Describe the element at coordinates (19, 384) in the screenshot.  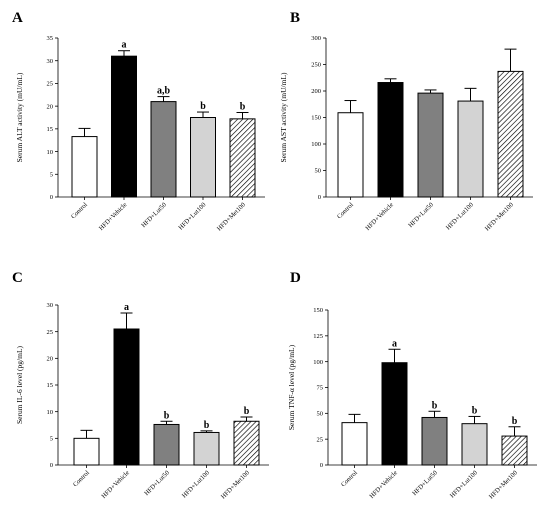
I see `y-axis-title: Serum IL-6 level (pg/mL)` at that location.